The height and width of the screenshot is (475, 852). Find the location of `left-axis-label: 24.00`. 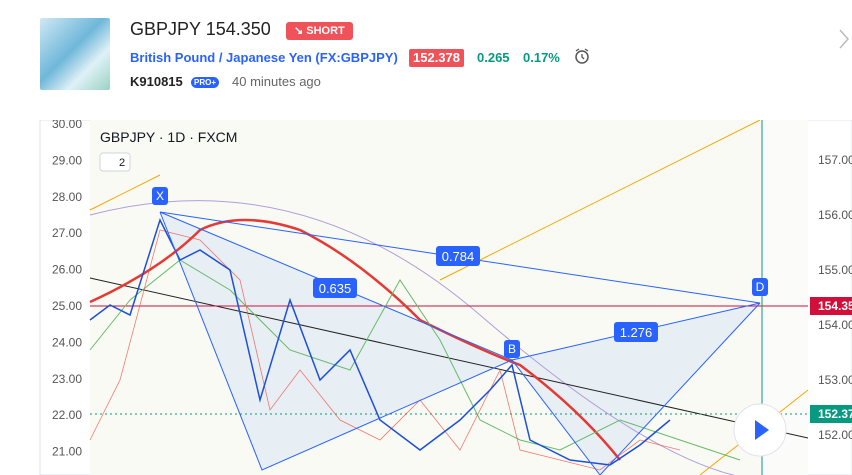

left-axis-label: 24.00 is located at coordinates (67, 342).